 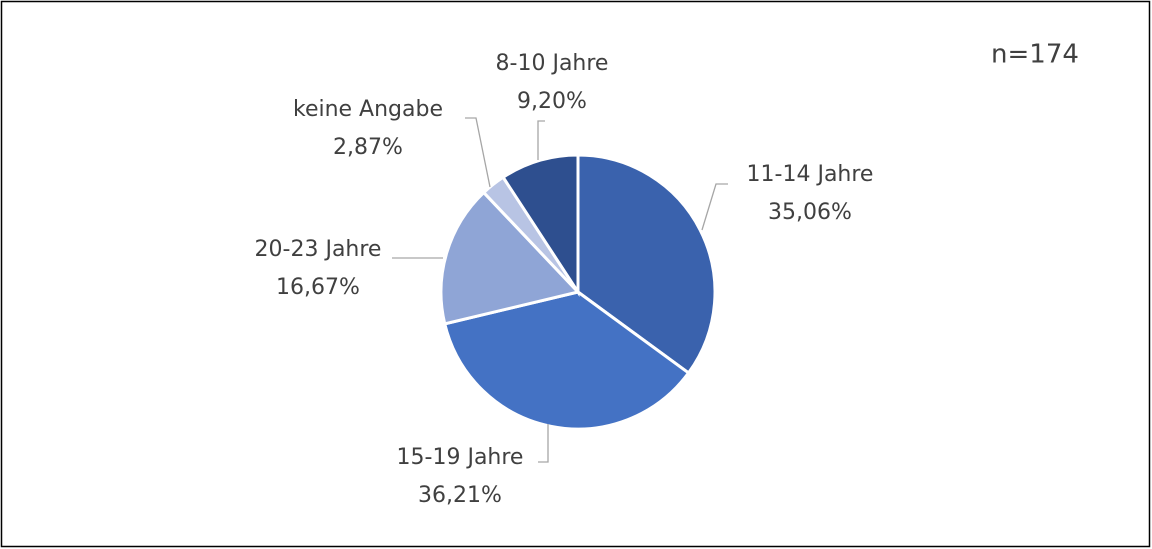 I want to click on category-label: 15-19 Jahre, so click(x=460, y=457).